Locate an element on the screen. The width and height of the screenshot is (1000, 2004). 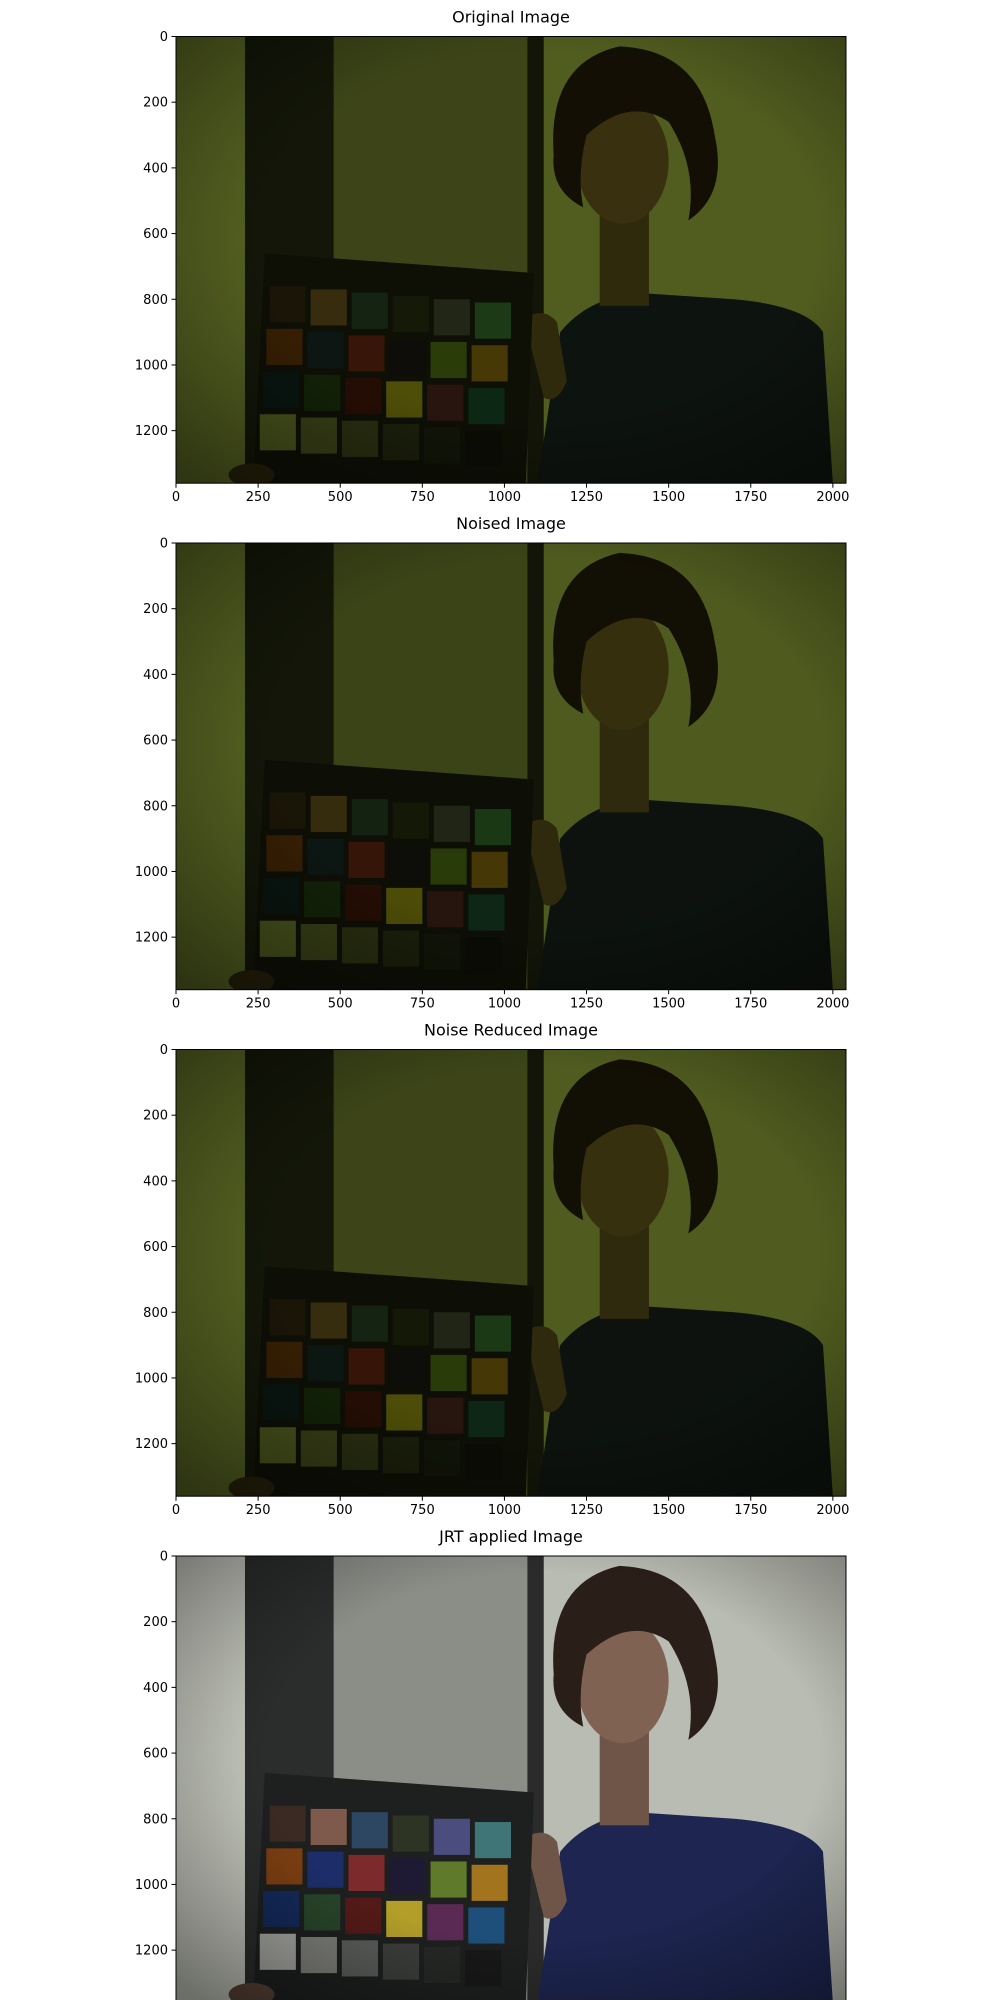
subplot-title: JRT applied Image is located at coordinates (510, 1536).